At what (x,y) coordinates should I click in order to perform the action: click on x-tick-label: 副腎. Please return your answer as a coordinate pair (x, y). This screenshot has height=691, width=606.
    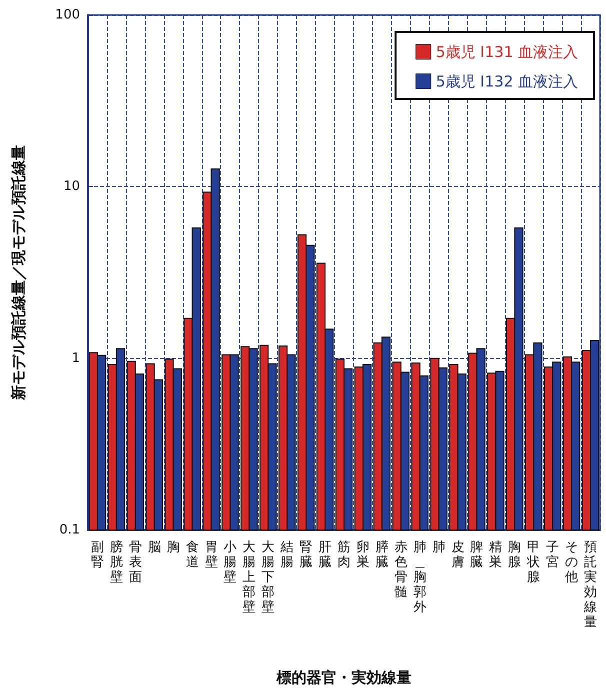
    Looking at the image, I should click on (97, 555).